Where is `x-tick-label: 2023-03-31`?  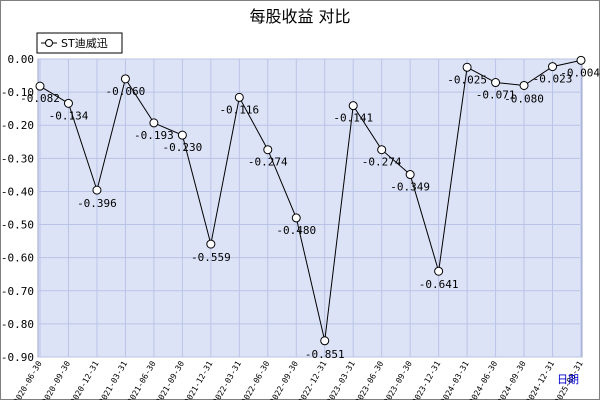 x-tick-label: 2023-03-31 is located at coordinates (341, 379).